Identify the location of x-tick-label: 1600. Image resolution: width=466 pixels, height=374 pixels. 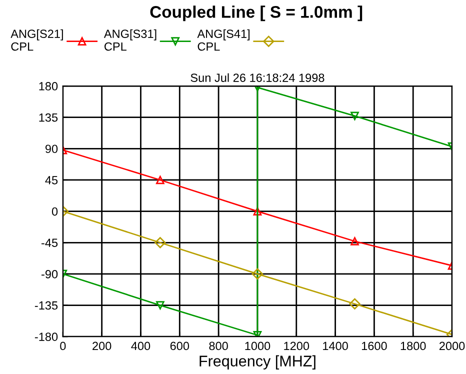
(374, 346).